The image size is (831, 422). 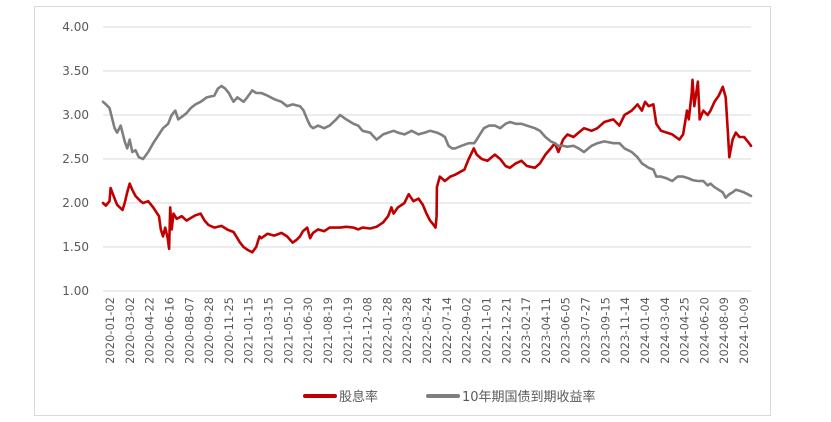 I want to click on x-tick-label: 2021-03-15, so click(x=269, y=330).